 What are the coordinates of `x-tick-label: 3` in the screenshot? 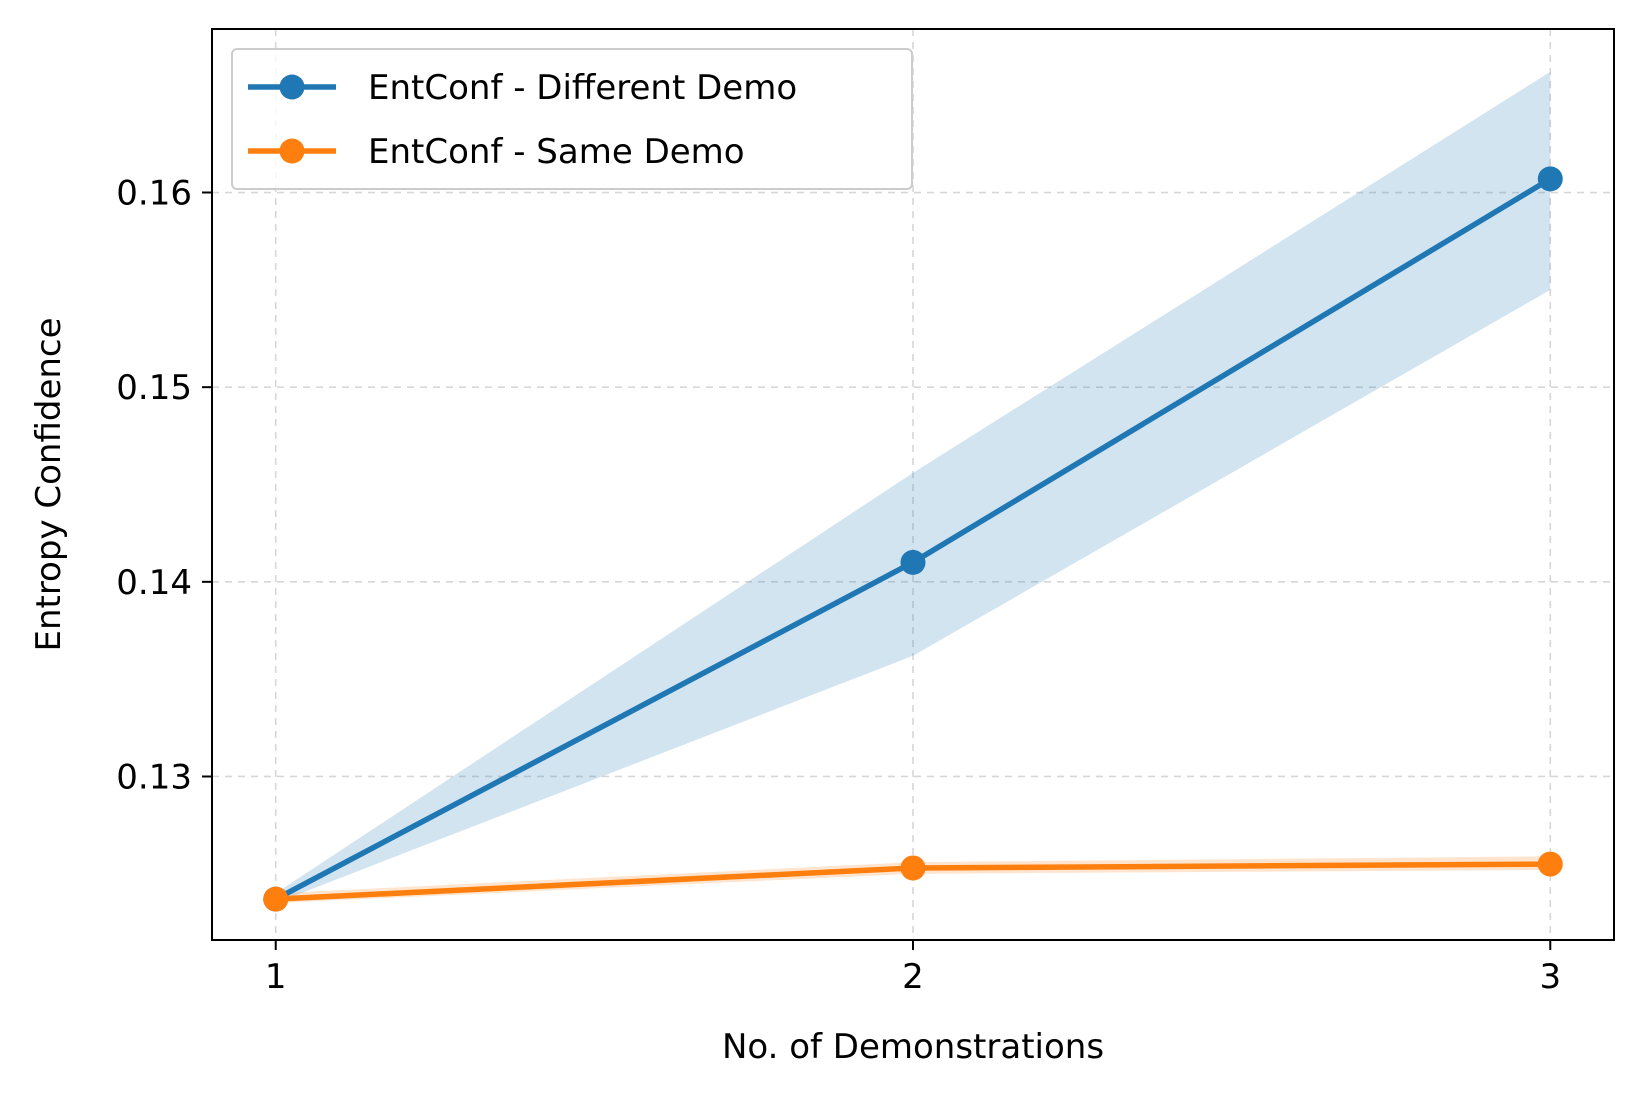 It's located at (1550, 977).